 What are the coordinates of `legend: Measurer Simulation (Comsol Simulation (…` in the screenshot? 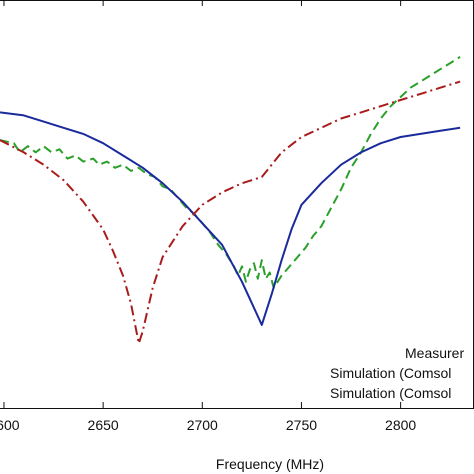 It's located at (397, 373).